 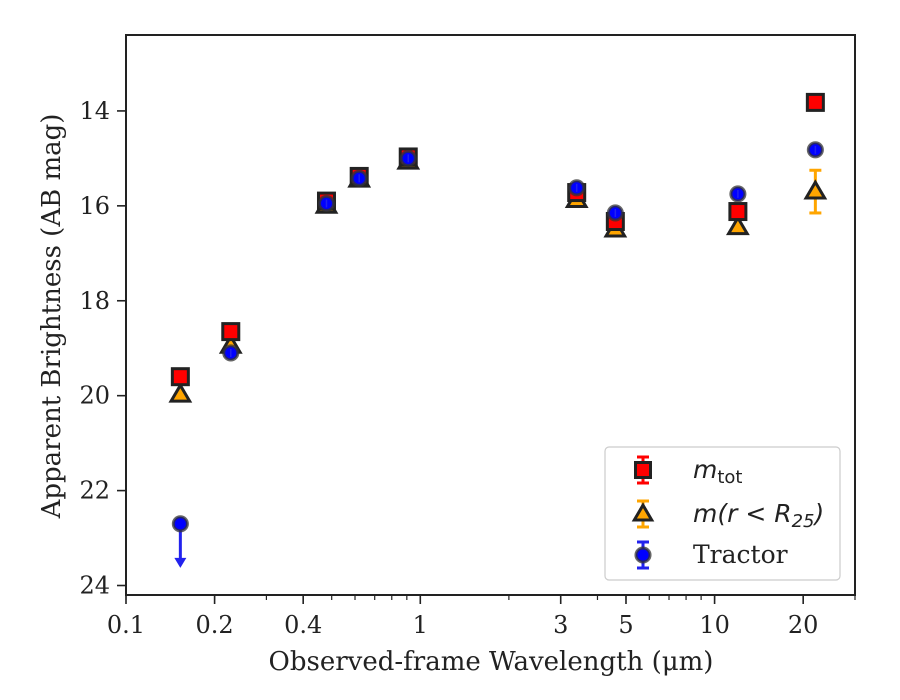 I want to click on y-tick-label: 20, so click(x=94, y=396).